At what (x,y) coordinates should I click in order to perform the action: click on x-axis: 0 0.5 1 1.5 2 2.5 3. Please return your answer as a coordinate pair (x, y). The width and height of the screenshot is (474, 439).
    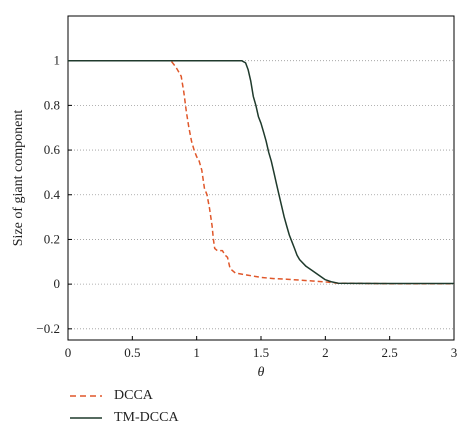
    Looking at the image, I should click on (261, 348).